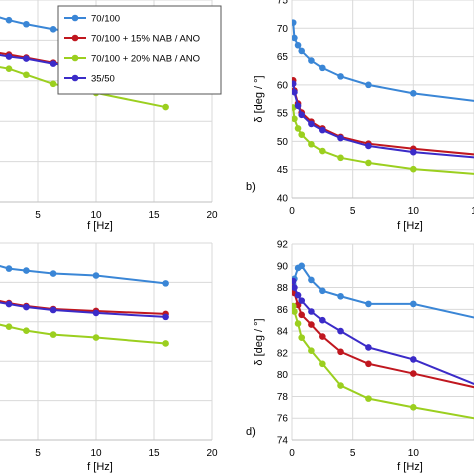 The height and width of the screenshot is (474, 474). What do you see at coordinates (283, 3) in the screenshot?
I see `y-tick-label: 75` at bounding box center [283, 3].